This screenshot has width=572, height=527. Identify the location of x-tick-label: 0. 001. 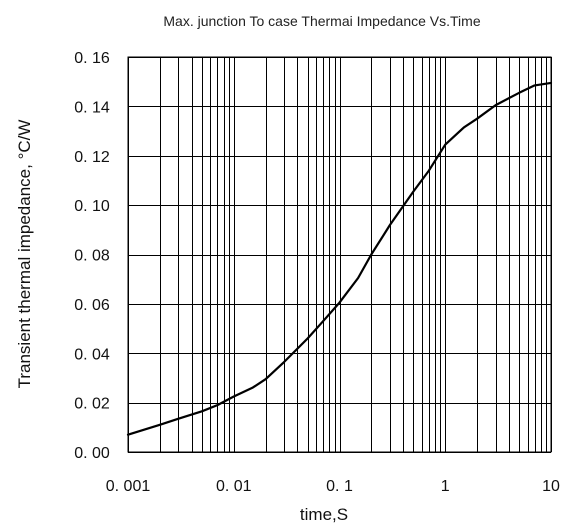
(128, 486).